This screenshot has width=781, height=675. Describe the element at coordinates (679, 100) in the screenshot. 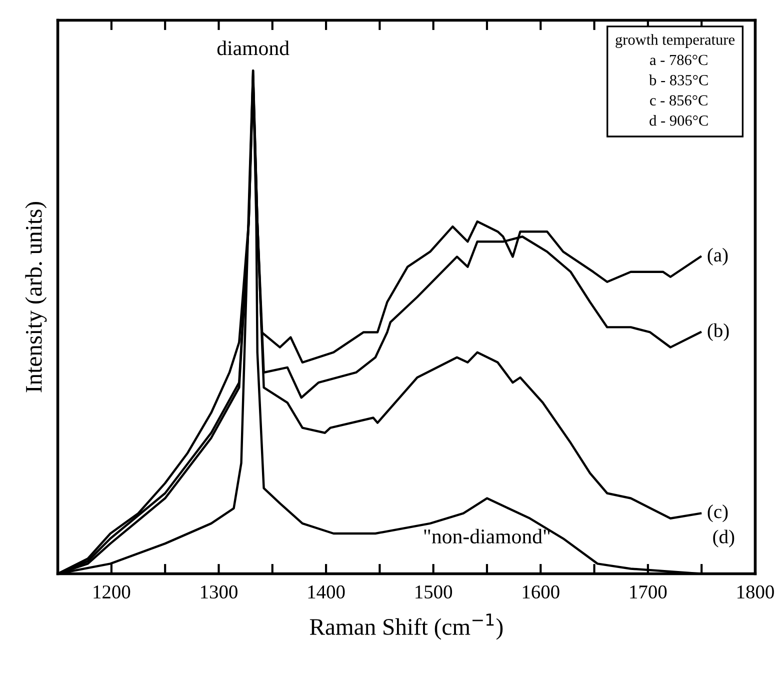

I see `annotation: c - 856°C` at that location.